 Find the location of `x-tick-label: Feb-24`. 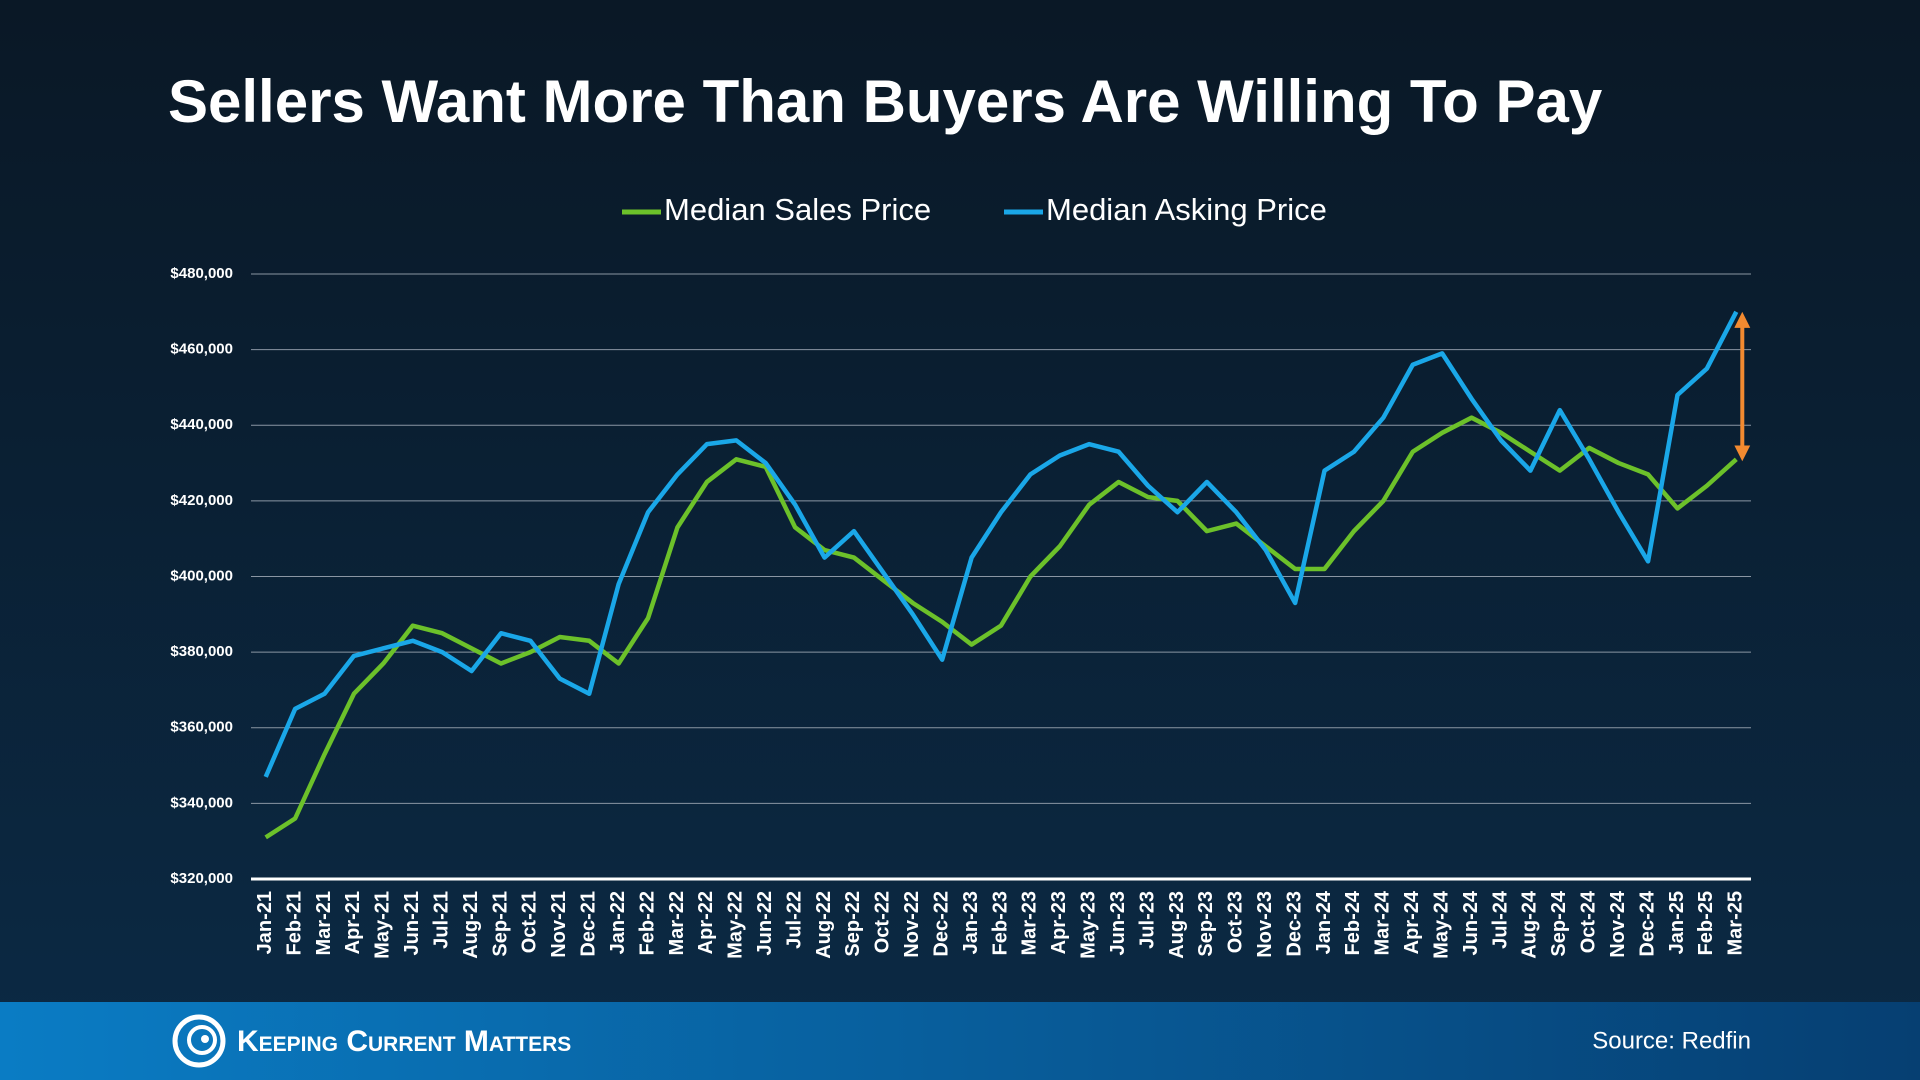

x-tick-label: Feb-24 is located at coordinates (1353, 922).